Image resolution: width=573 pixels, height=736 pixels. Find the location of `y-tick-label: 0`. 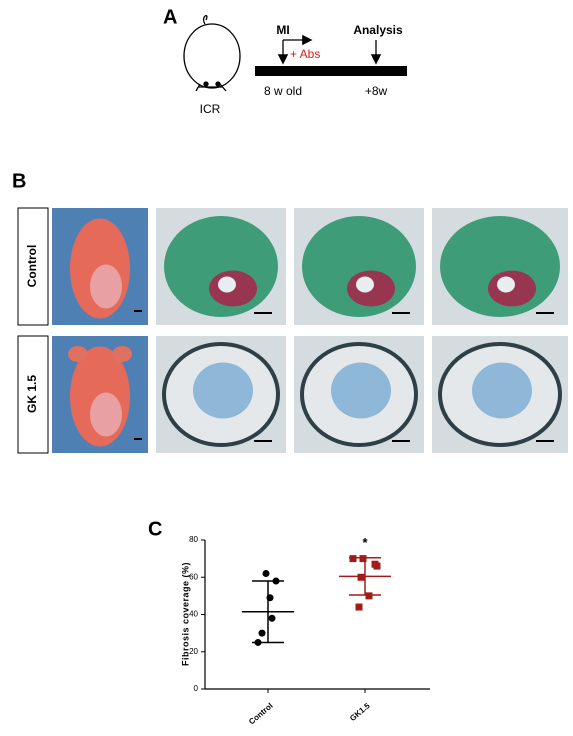

y-tick-label: 0 is located at coordinates (196, 688).